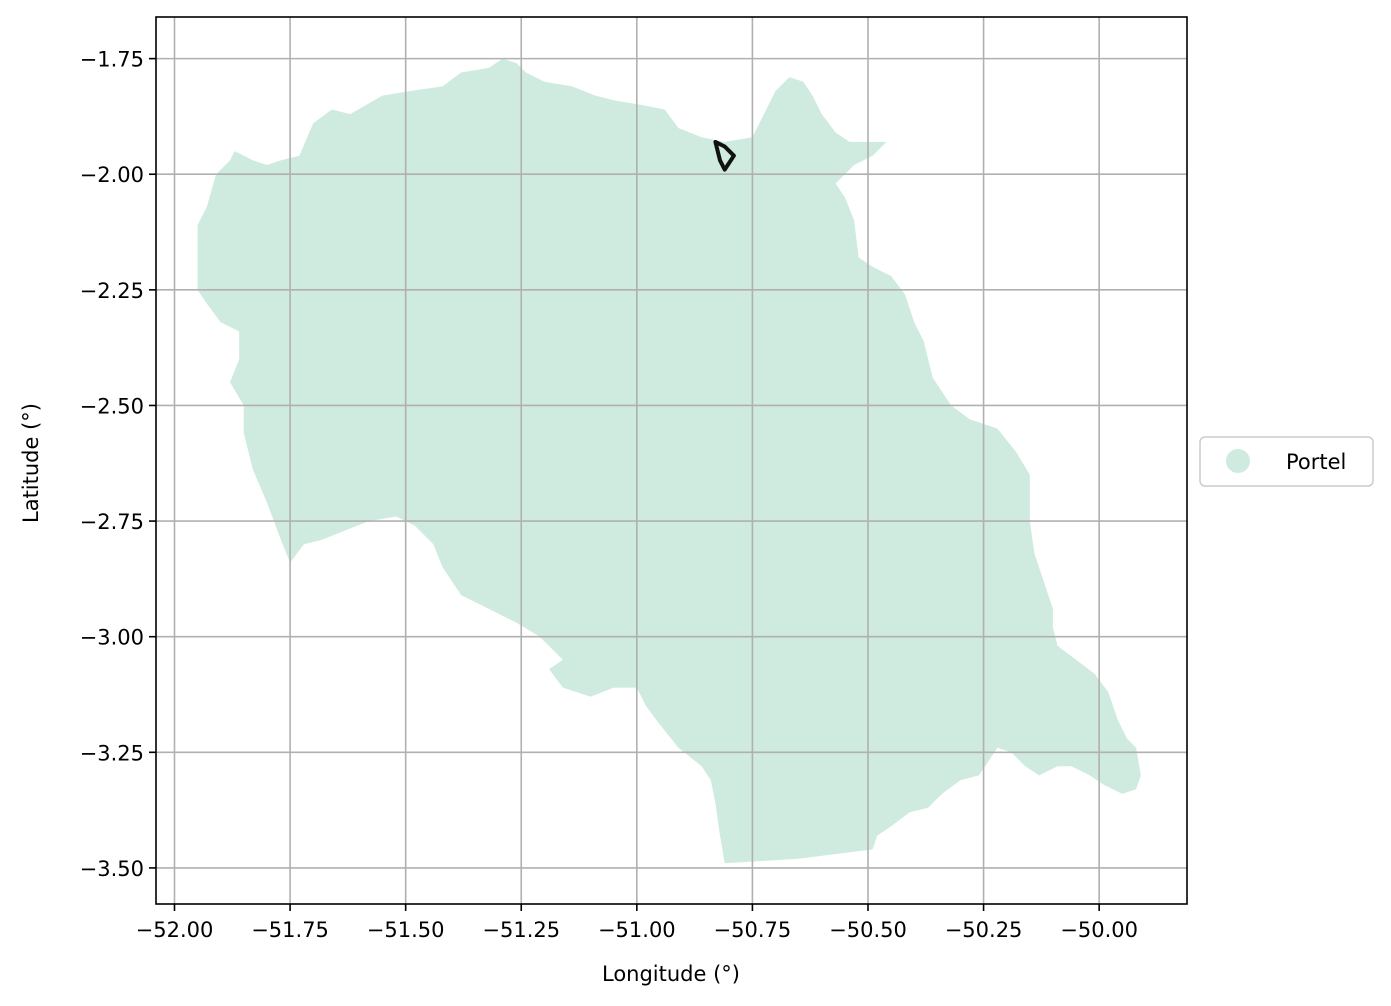  Describe the element at coordinates (112, 753) in the screenshot. I see `y-tick-label: −3.25` at that location.